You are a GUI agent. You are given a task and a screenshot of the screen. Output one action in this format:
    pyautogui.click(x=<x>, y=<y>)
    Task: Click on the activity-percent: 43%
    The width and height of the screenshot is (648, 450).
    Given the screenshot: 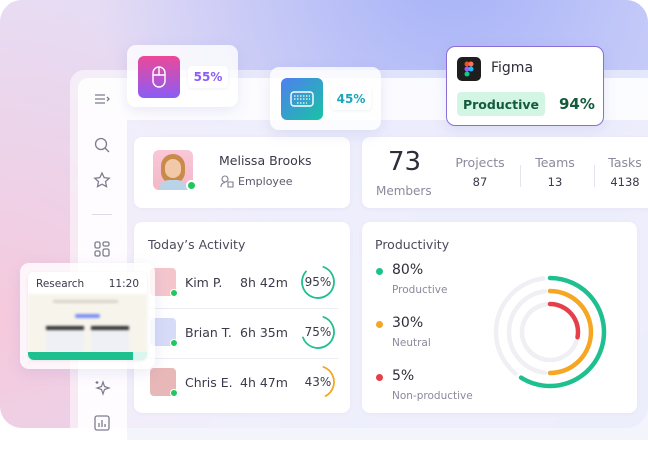 What is the action you would take?
    pyautogui.click(x=318, y=382)
    